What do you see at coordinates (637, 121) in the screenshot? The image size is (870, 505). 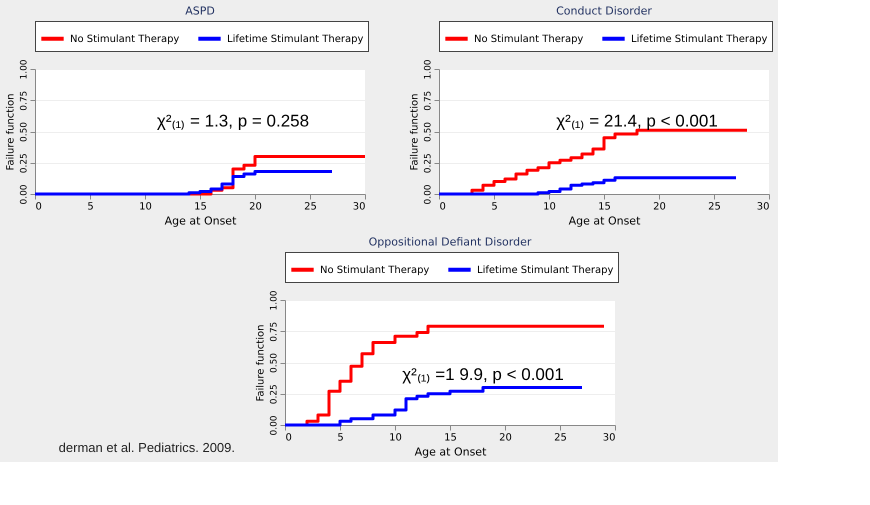 I see `annotation: χ²₍₁₎ = 21.4, p < 0.001` at bounding box center [637, 121].